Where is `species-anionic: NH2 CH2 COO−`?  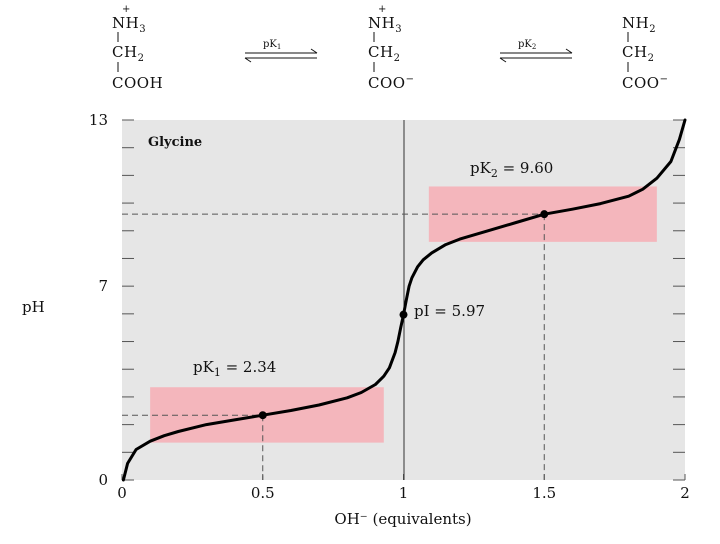 species-anionic: NH2 CH2 COO− is located at coordinates (645, 53).